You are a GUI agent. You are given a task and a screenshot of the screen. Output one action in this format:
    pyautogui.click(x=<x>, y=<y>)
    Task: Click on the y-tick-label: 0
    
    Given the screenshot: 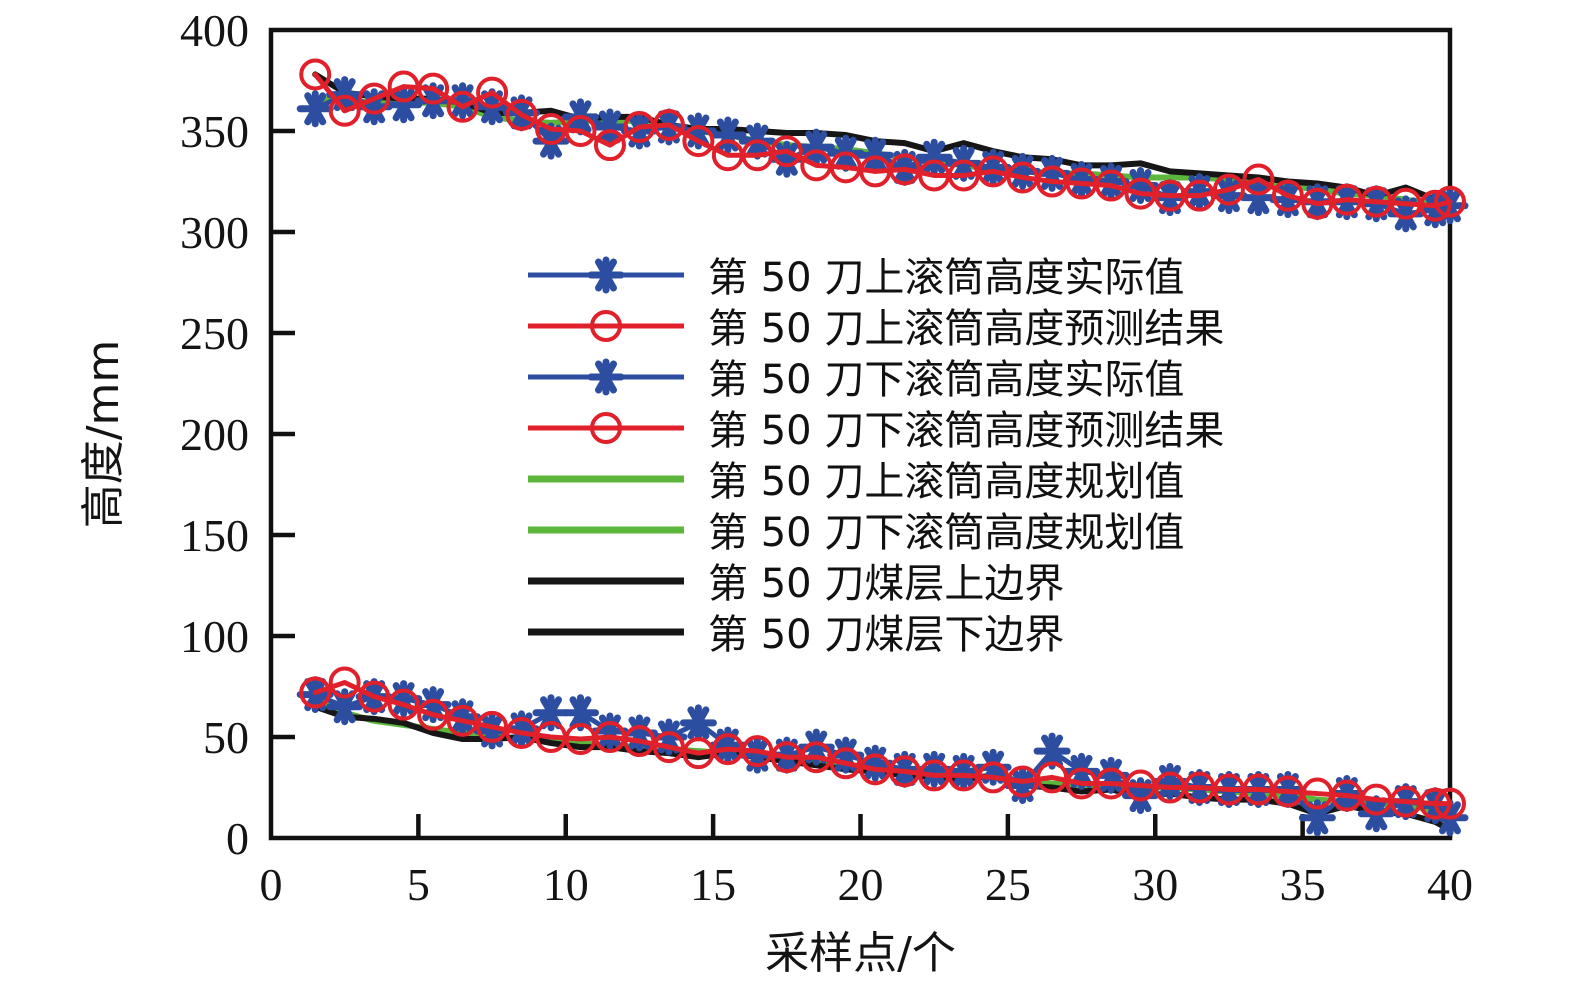 What is the action you would take?
    pyautogui.click(x=237, y=838)
    